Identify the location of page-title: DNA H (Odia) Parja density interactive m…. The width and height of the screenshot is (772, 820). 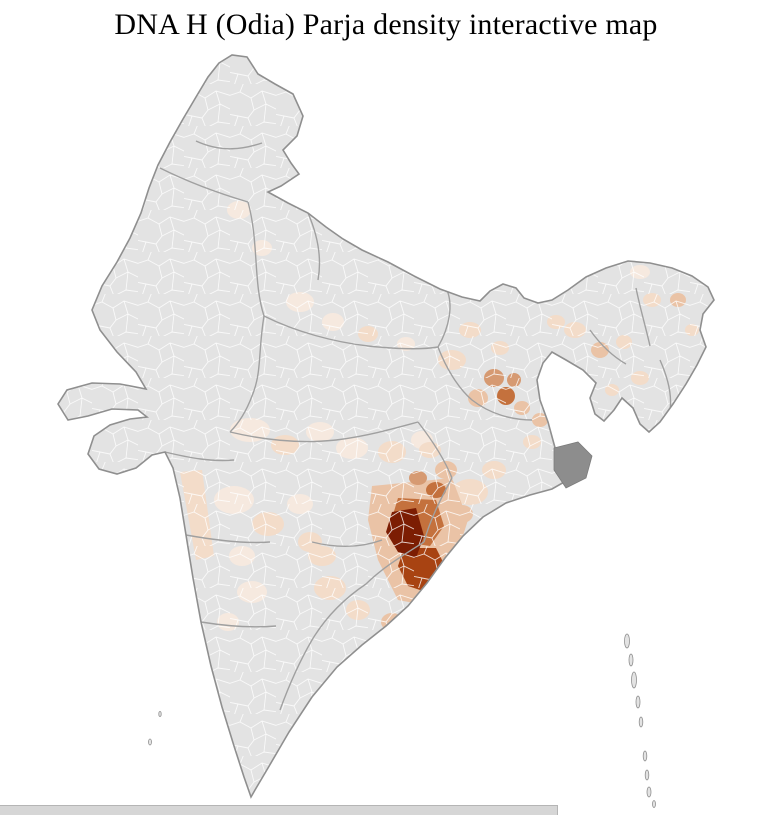
(386, 24).